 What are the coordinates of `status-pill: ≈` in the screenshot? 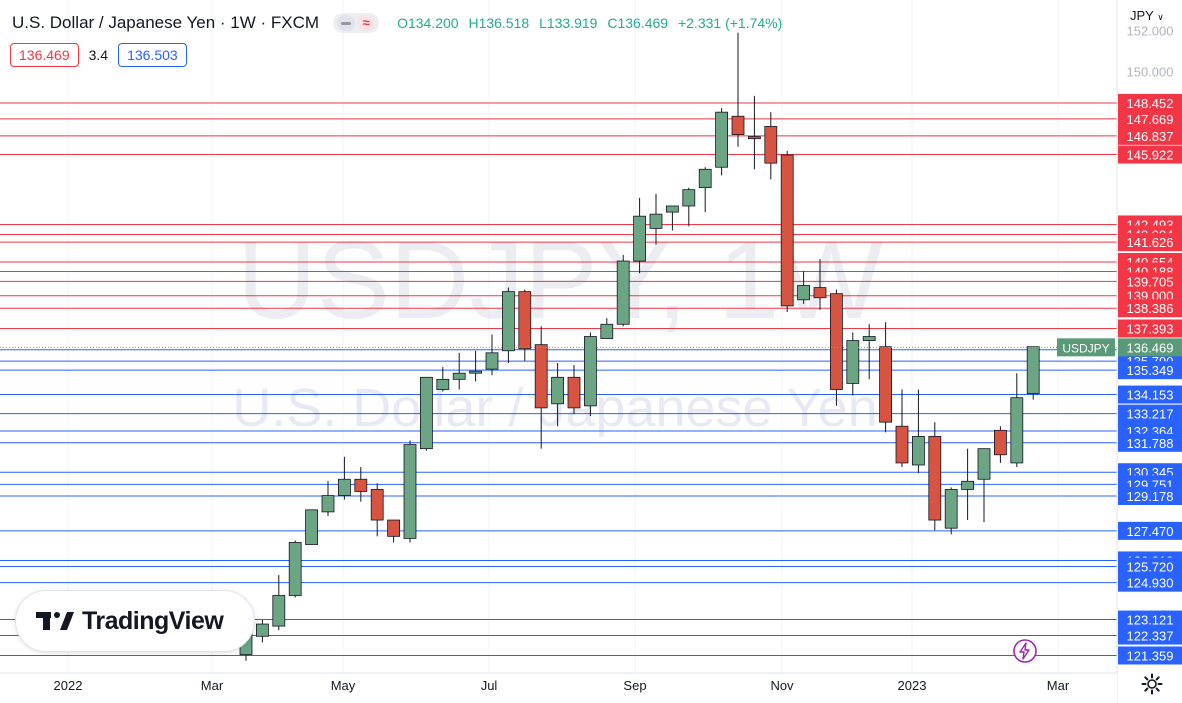 It's located at (356, 23).